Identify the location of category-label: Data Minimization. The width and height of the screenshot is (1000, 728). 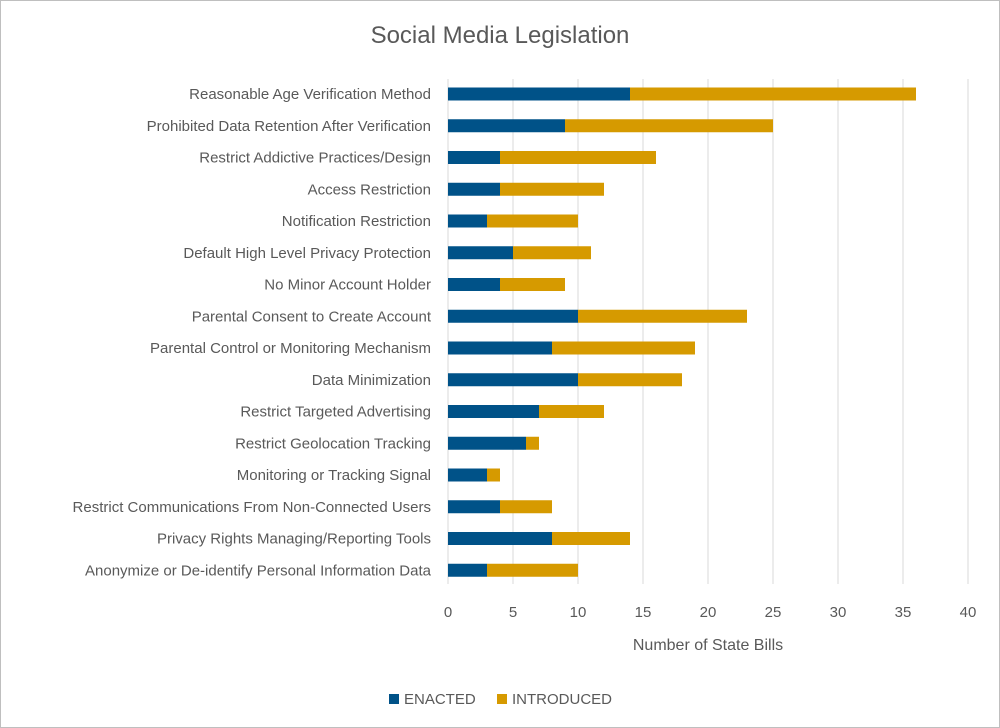
(371, 380).